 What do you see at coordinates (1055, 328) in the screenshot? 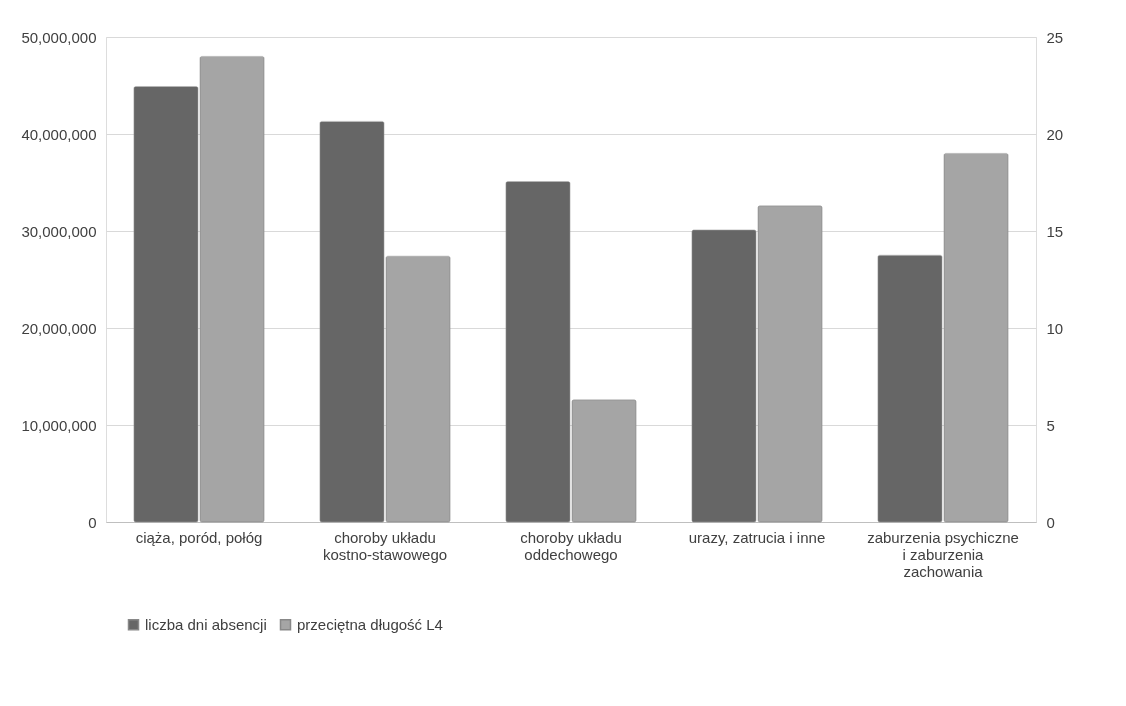
I see `y2-tick-label: 10` at bounding box center [1055, 328].